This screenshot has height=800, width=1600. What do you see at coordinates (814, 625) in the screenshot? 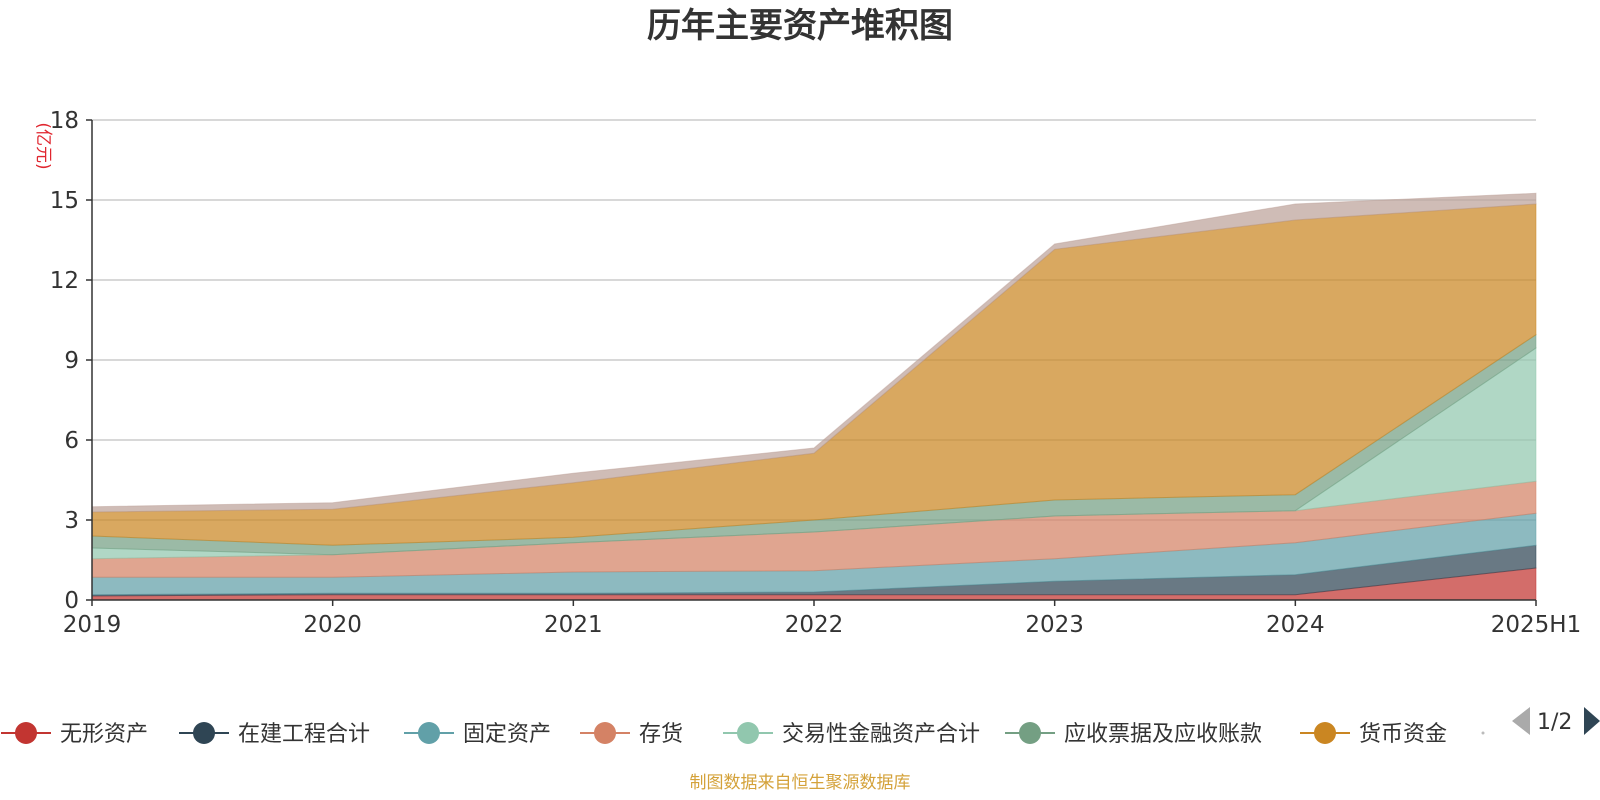
I see `x-tick-label: 2022` at bounding box center [814, 625].